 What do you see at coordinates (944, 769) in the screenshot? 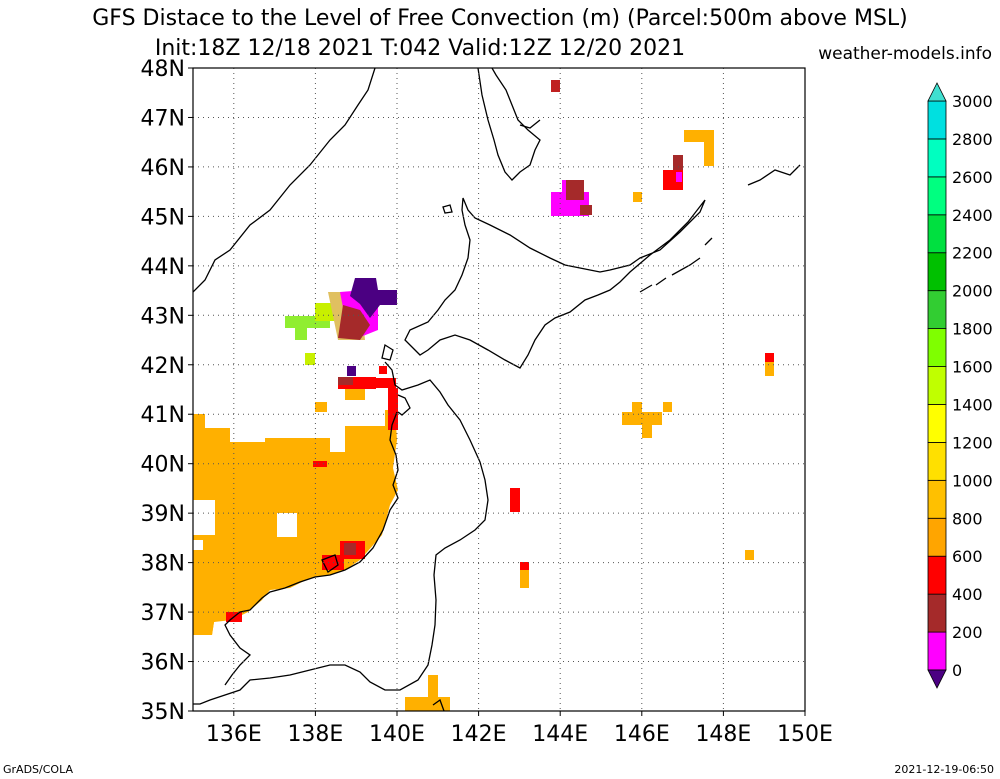
I see `footer-timestamp: 2021-12-19-06:50` at bounding box center [944, 769].